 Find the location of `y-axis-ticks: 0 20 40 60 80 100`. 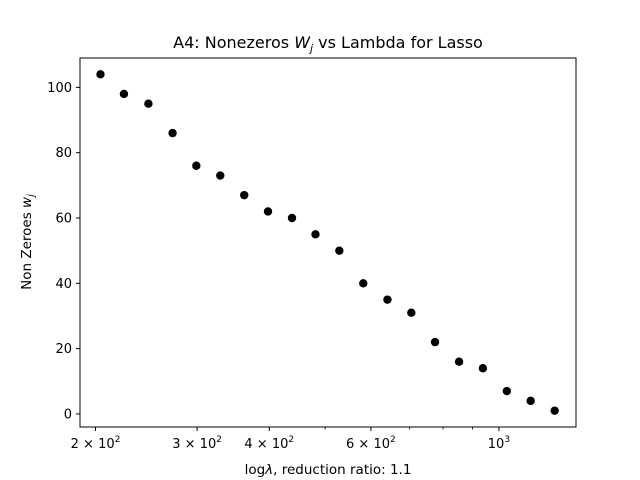

y-axis-ticks: 0 20 40 60 80 100 is located at coordinates (63, 251).